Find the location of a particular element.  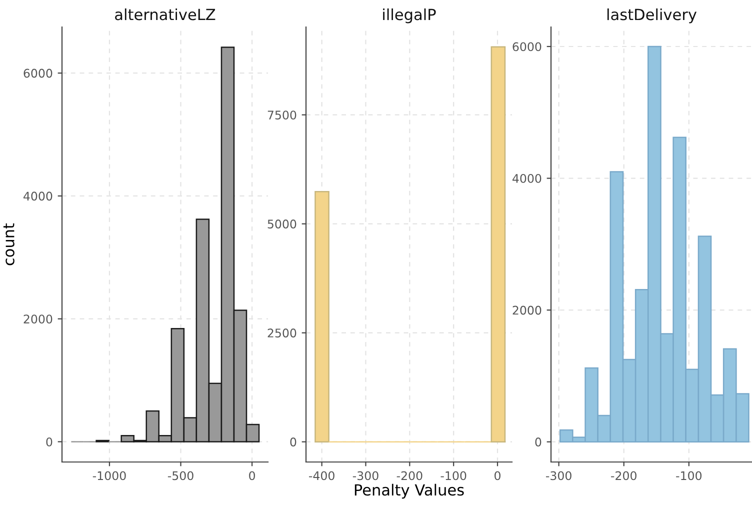

x-axis-title: Penalty Values is located at coordinates (409, 491).